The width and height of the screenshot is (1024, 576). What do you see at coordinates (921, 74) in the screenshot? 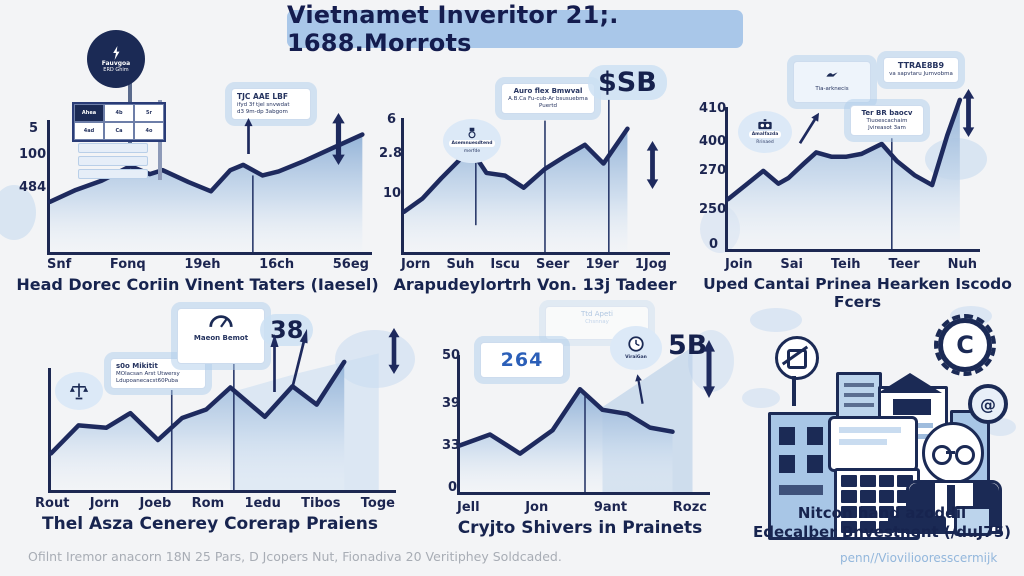
I see `note-text: va sapvtaru Jumvobma` at bounding box center [921, 74].